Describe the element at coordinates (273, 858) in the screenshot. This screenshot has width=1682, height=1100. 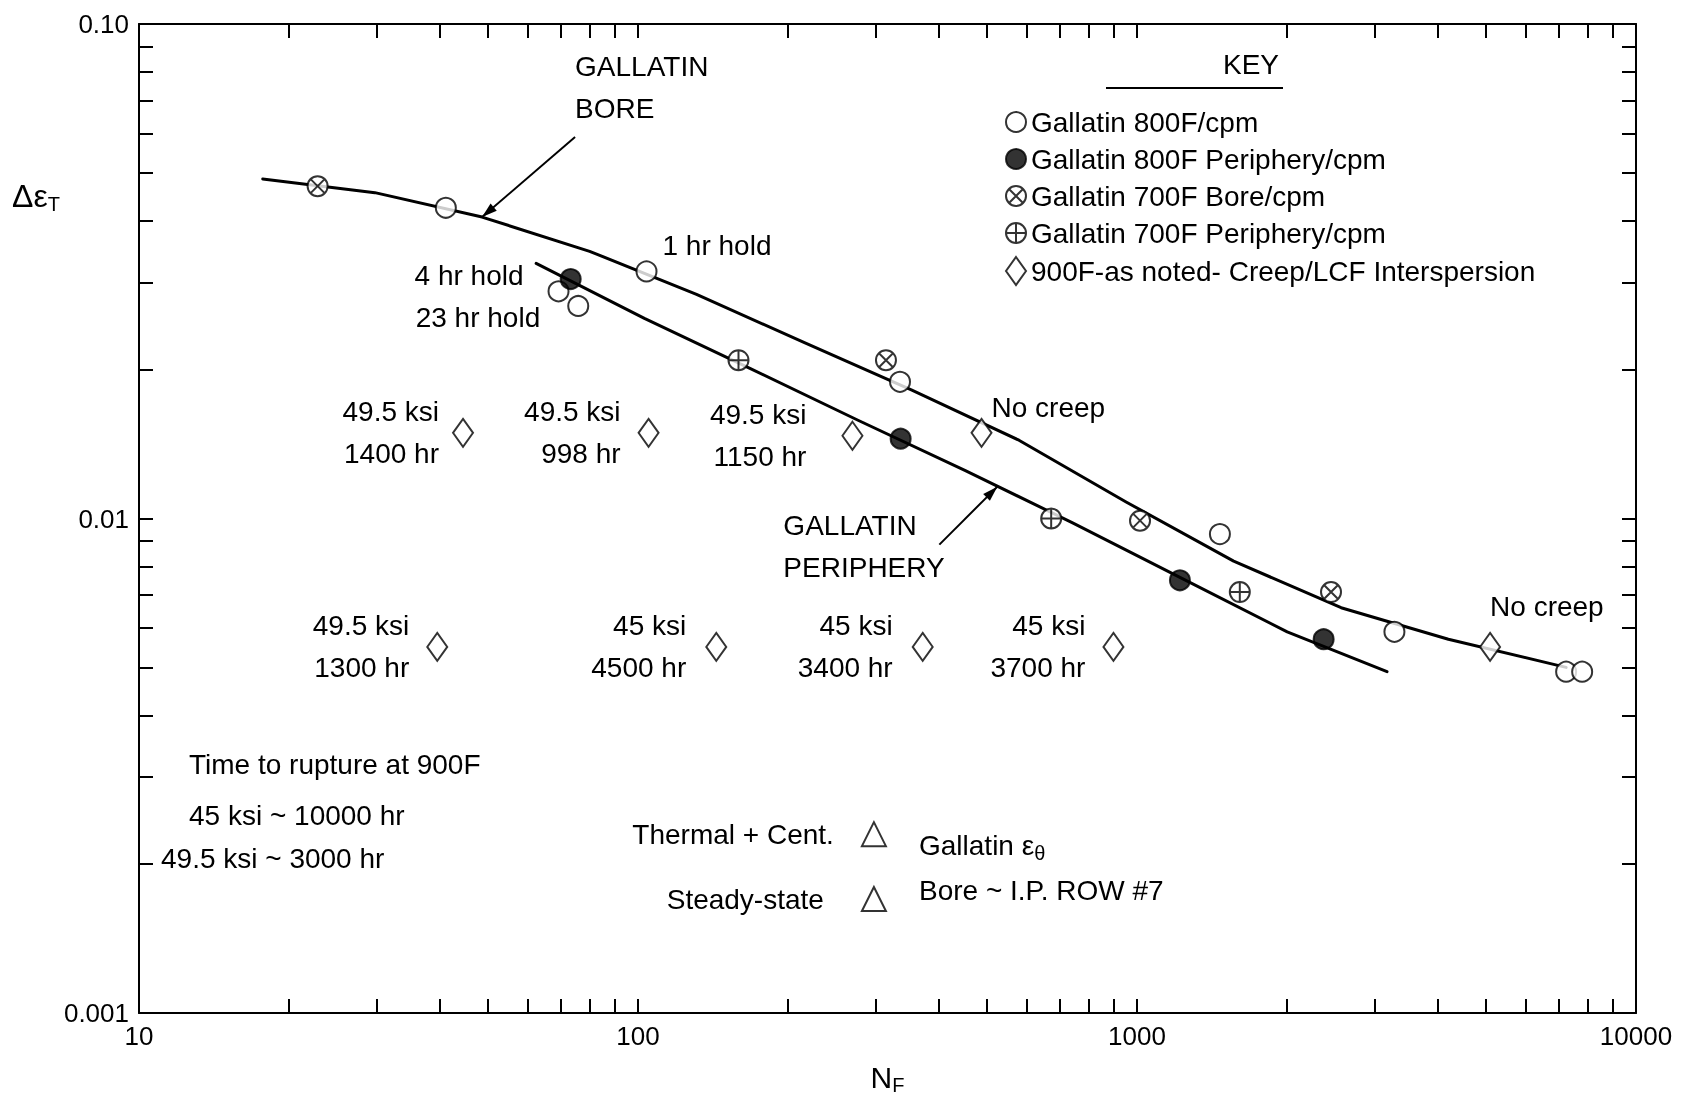
I see `annotation: 49.5 ksi ~ 3000 hr` at that location.